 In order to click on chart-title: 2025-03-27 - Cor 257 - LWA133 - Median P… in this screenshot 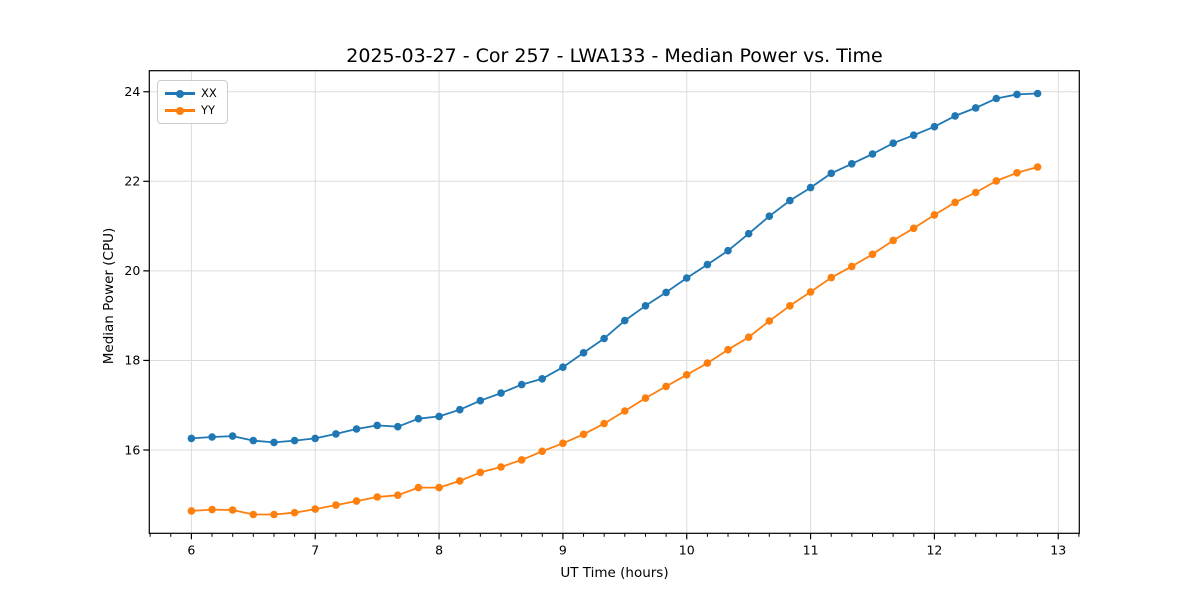, I will do `click(614, 56)`.